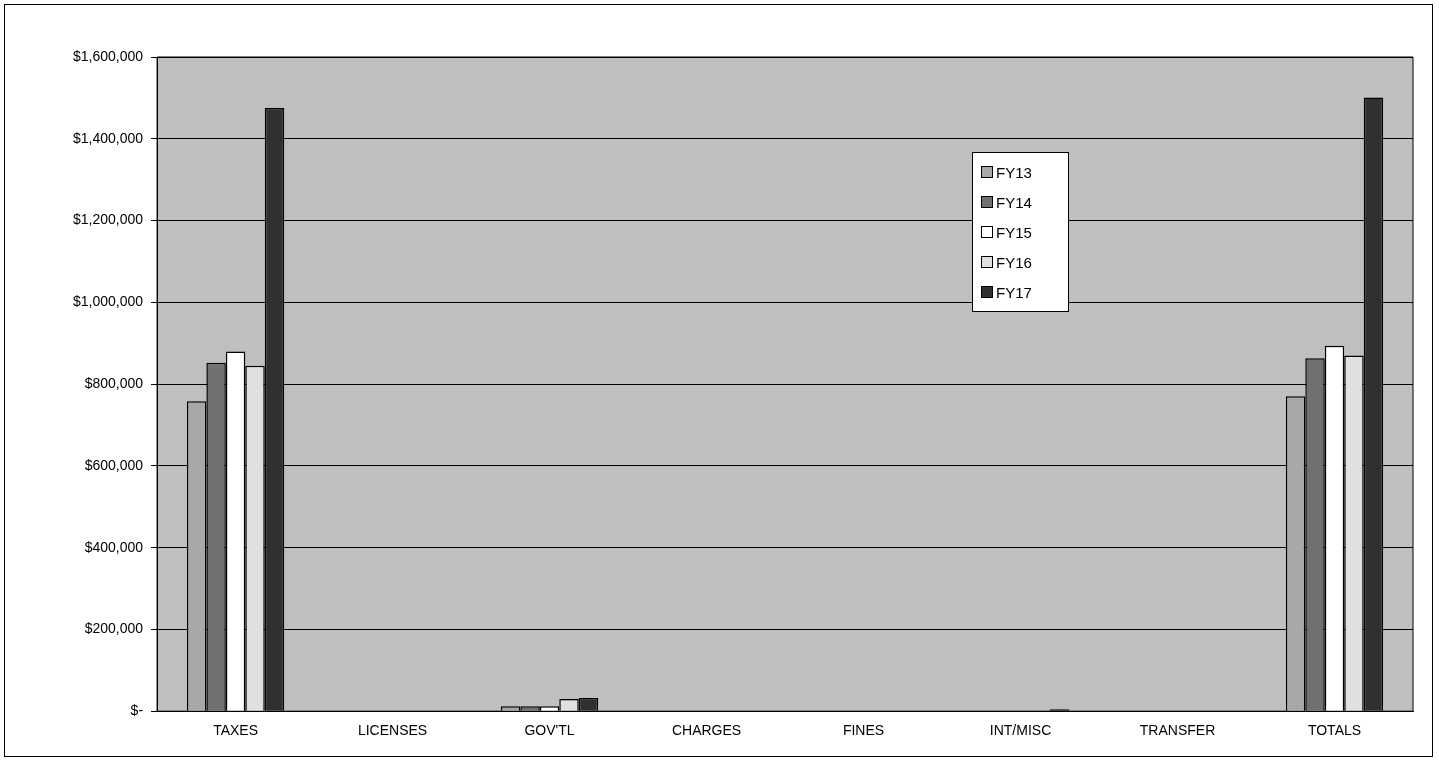  Describe the element at coordinates (114, 546) in the screenshot. I see `y-tick-label: $400,000` at that location.